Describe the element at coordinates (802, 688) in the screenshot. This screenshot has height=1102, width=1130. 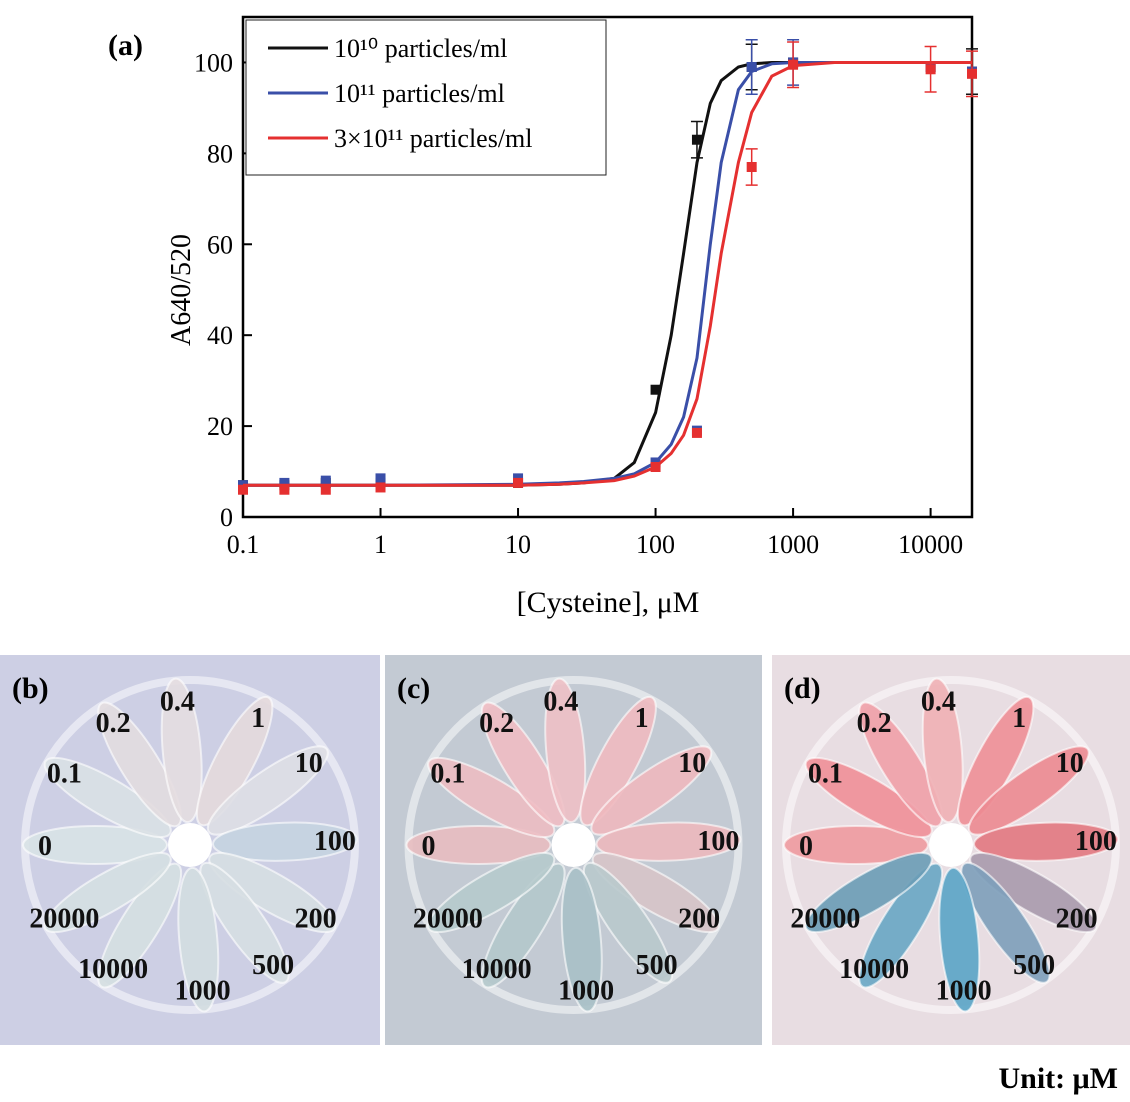
I see `panel-label: (d)` at that location.